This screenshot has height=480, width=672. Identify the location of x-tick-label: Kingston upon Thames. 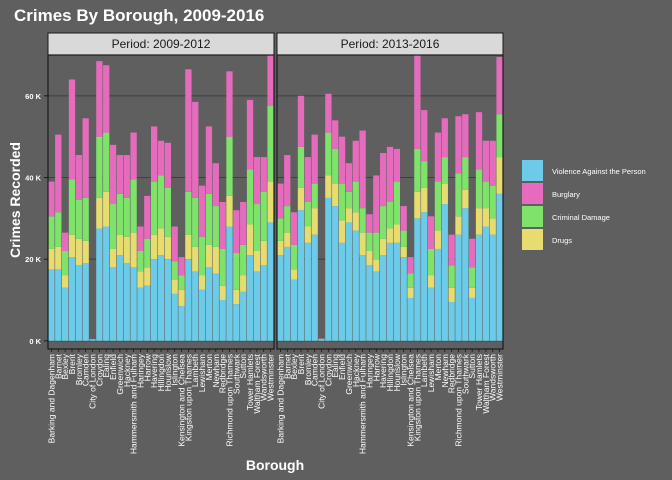
(188, 397).